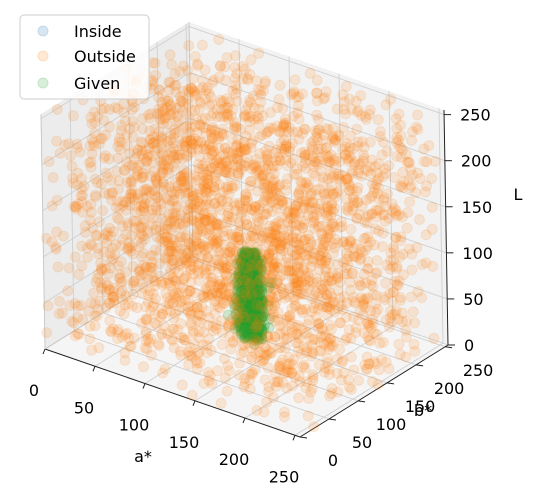 The image size is (545, 488). Describe the element at coordinates (184, 442) in the screenshot. I see `x-tick-label: 150` at that location.